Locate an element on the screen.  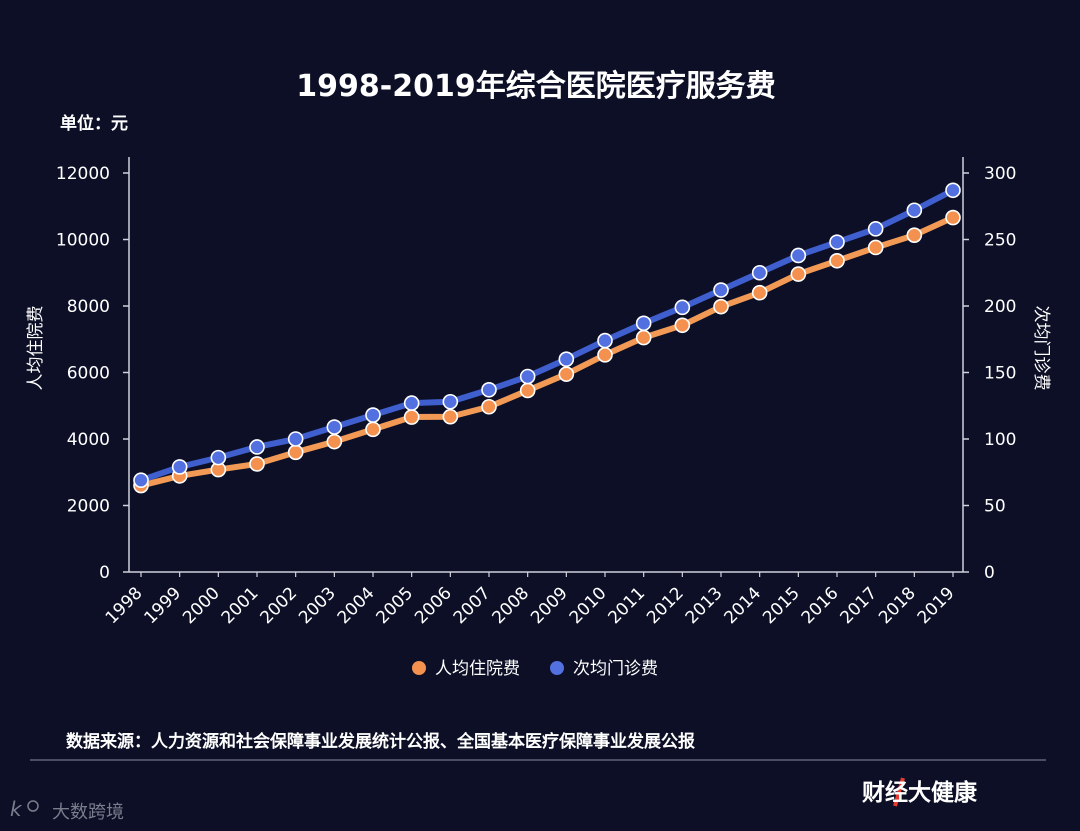
legend-label-outpatient: 次均门诊费 is located at coordinates (615, 669).